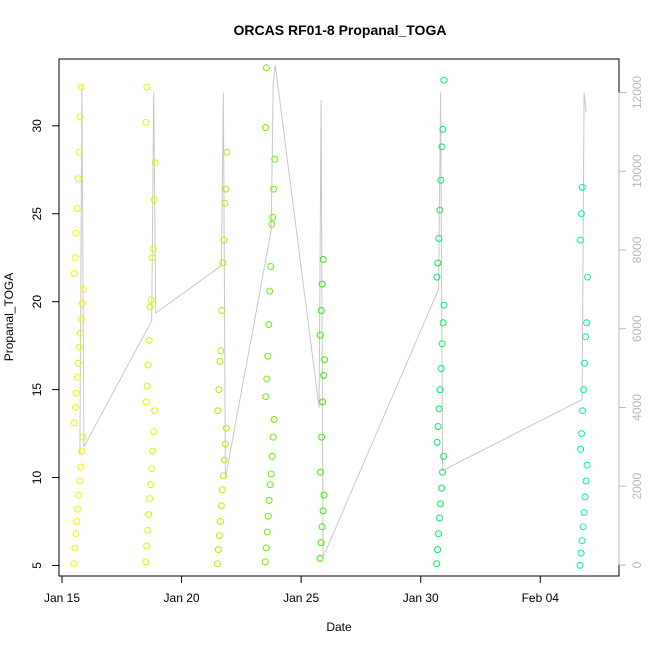  Describe the element at coordinates (9, 317) in the screenshot. I see `y-axis-label: Propanal_TOGA` at that location.